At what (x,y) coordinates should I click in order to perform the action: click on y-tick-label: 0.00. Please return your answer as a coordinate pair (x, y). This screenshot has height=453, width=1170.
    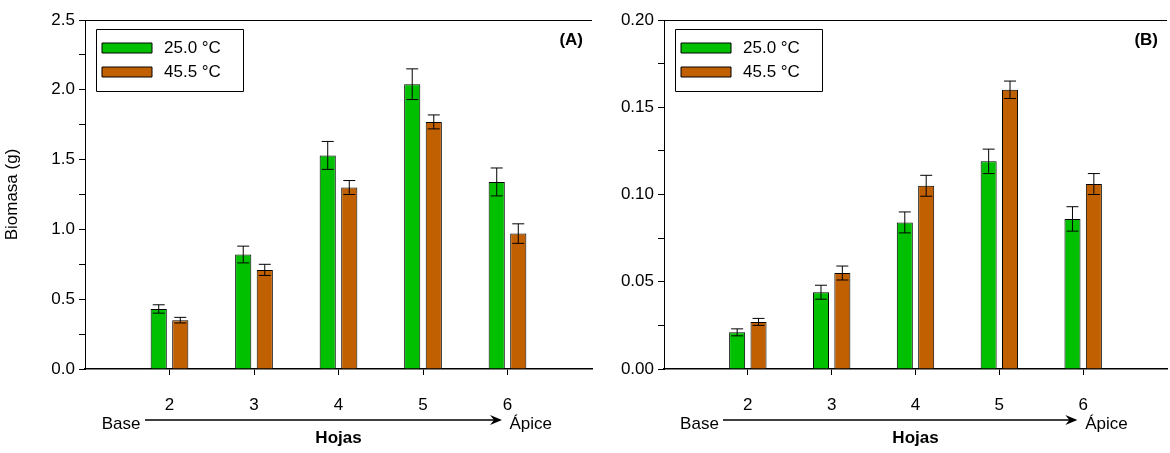
    Looking at the image, I should click on (637, 368).